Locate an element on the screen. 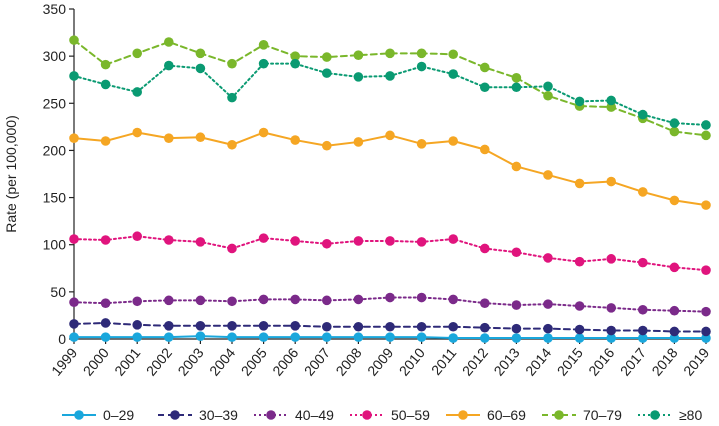 The image size is (719, 426). legend-label: 30–39 is located at coordinates (218, 415).